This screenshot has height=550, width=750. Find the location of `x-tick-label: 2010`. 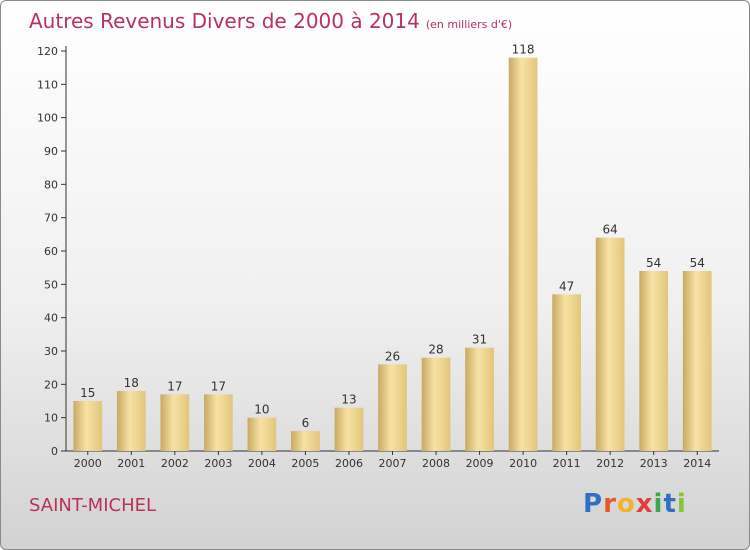

x-tick-label: 2010 is located at coordinates (523, 463).